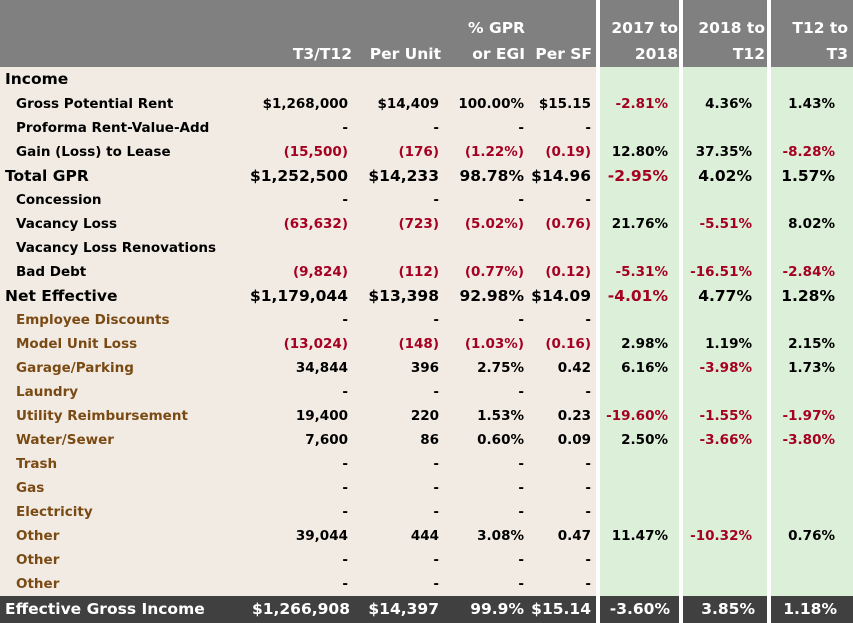 This screenshot has width=853, height=623. What do you see at coordinates (561, 176) in the screenshot?
I see `cell-per-sf: $14.96` at bounding box center [561, 176].